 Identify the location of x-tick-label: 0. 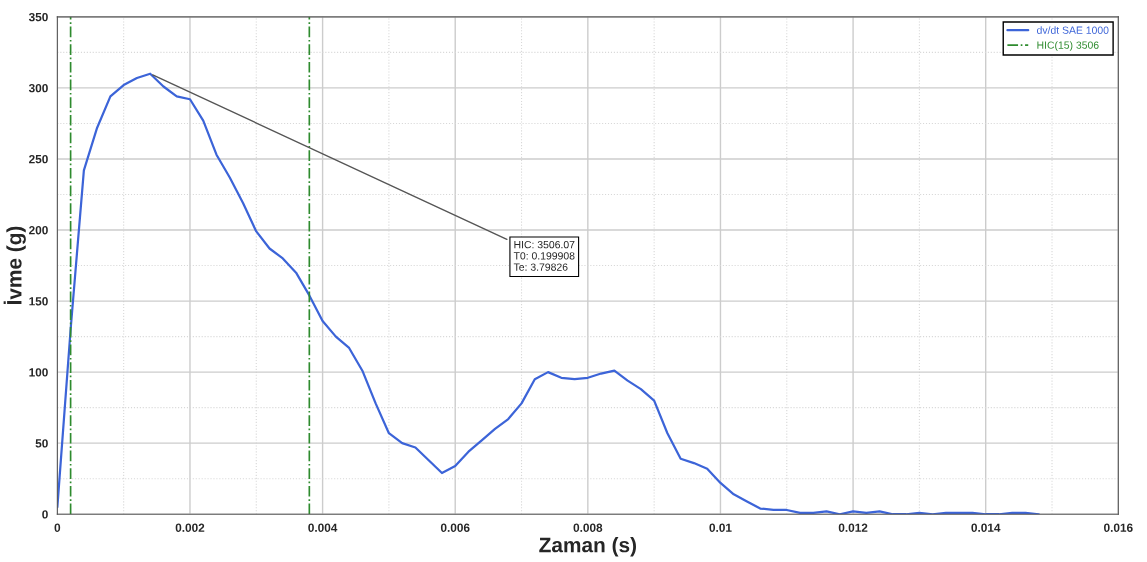
(57, 527).